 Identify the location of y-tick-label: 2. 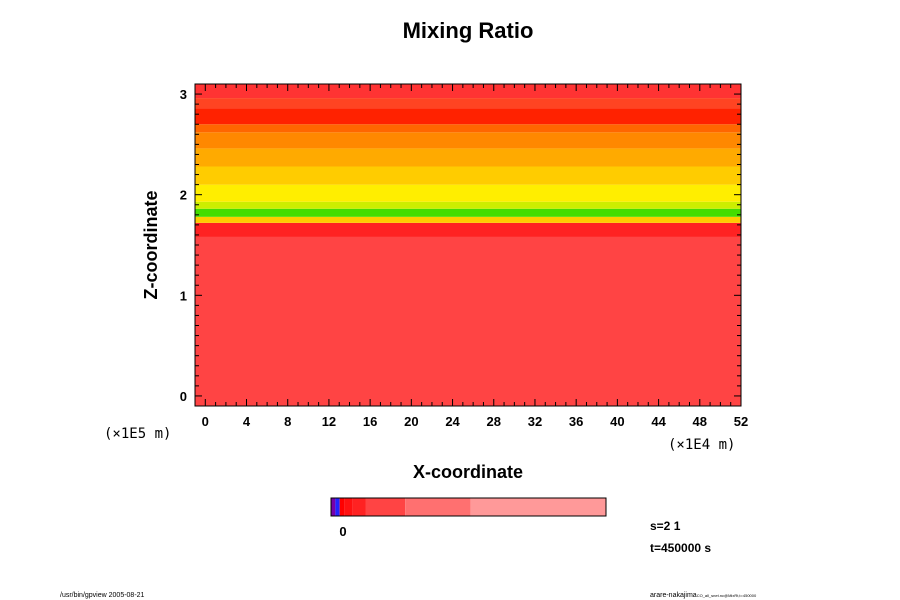
(183, 195).